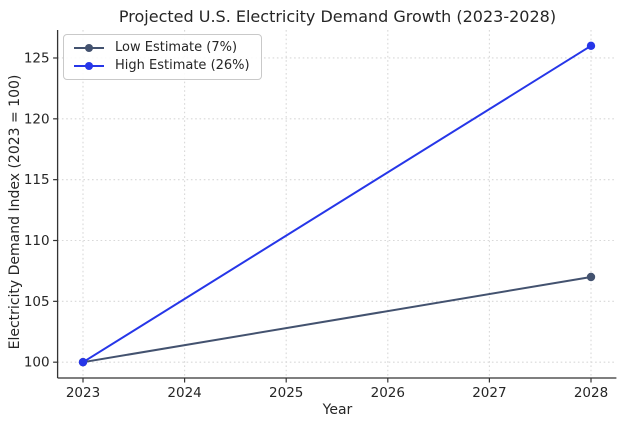 This screenshot has height=432, width=624. I want to click on x-tick-label: 2025, so click(286, 393).